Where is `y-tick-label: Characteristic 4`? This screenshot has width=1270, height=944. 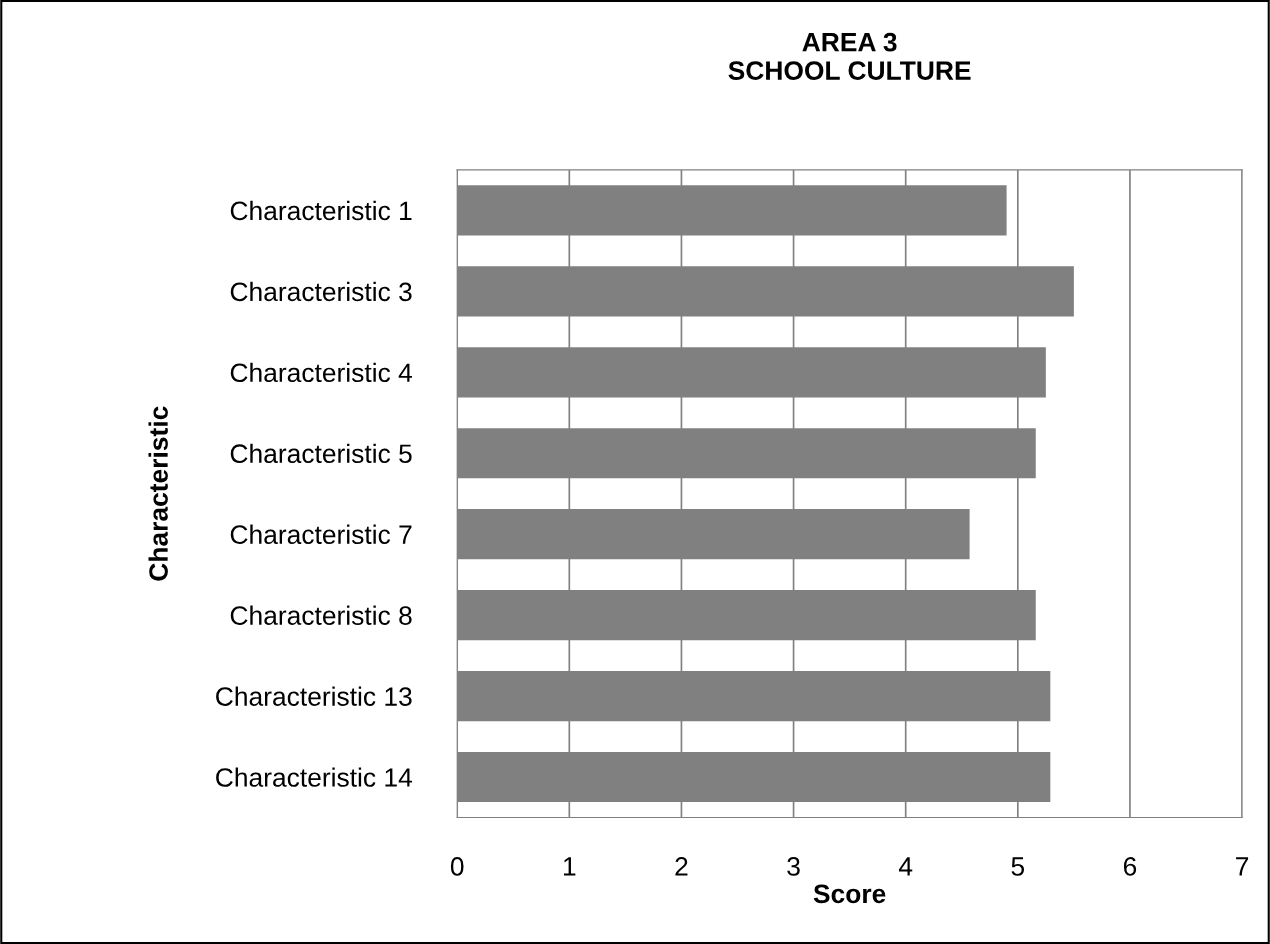
y-tick-label: Characteristic 4 is located at coordinates (321, 372).